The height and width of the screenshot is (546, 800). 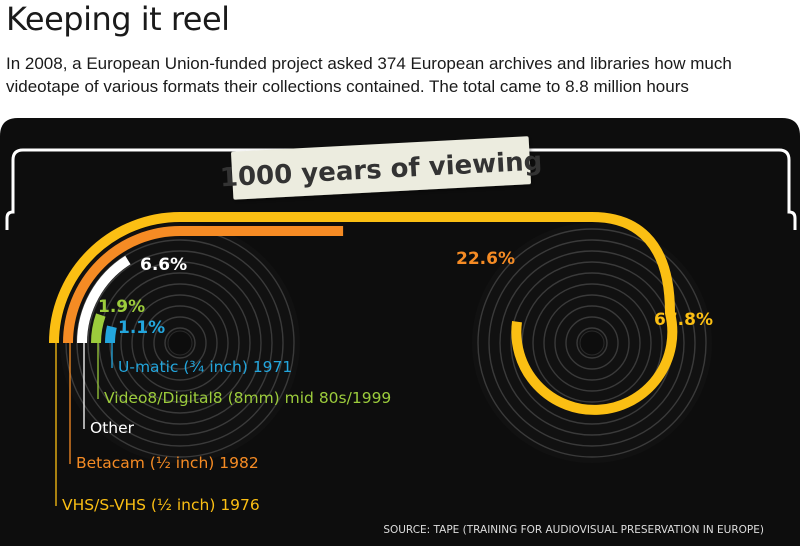 I want to click on pct-label-betacam-inch-1982: 22.6%, so click(x=485, y=259).